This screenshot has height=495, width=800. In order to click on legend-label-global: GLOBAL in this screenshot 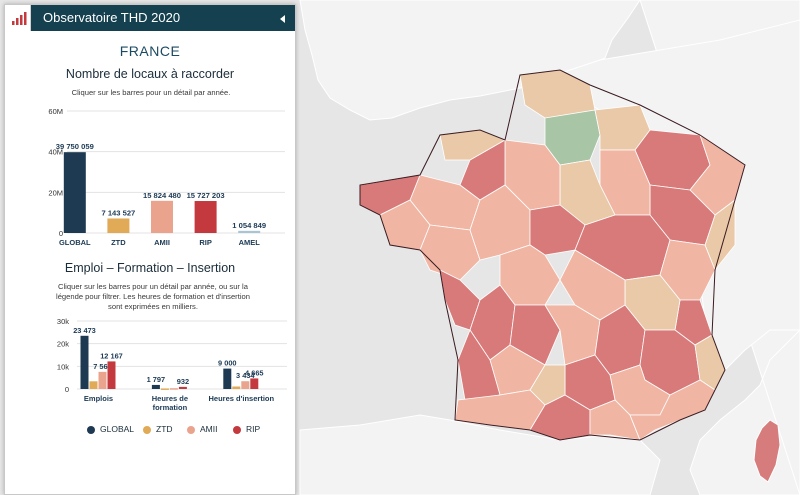, I will do `click(117, 429)`.